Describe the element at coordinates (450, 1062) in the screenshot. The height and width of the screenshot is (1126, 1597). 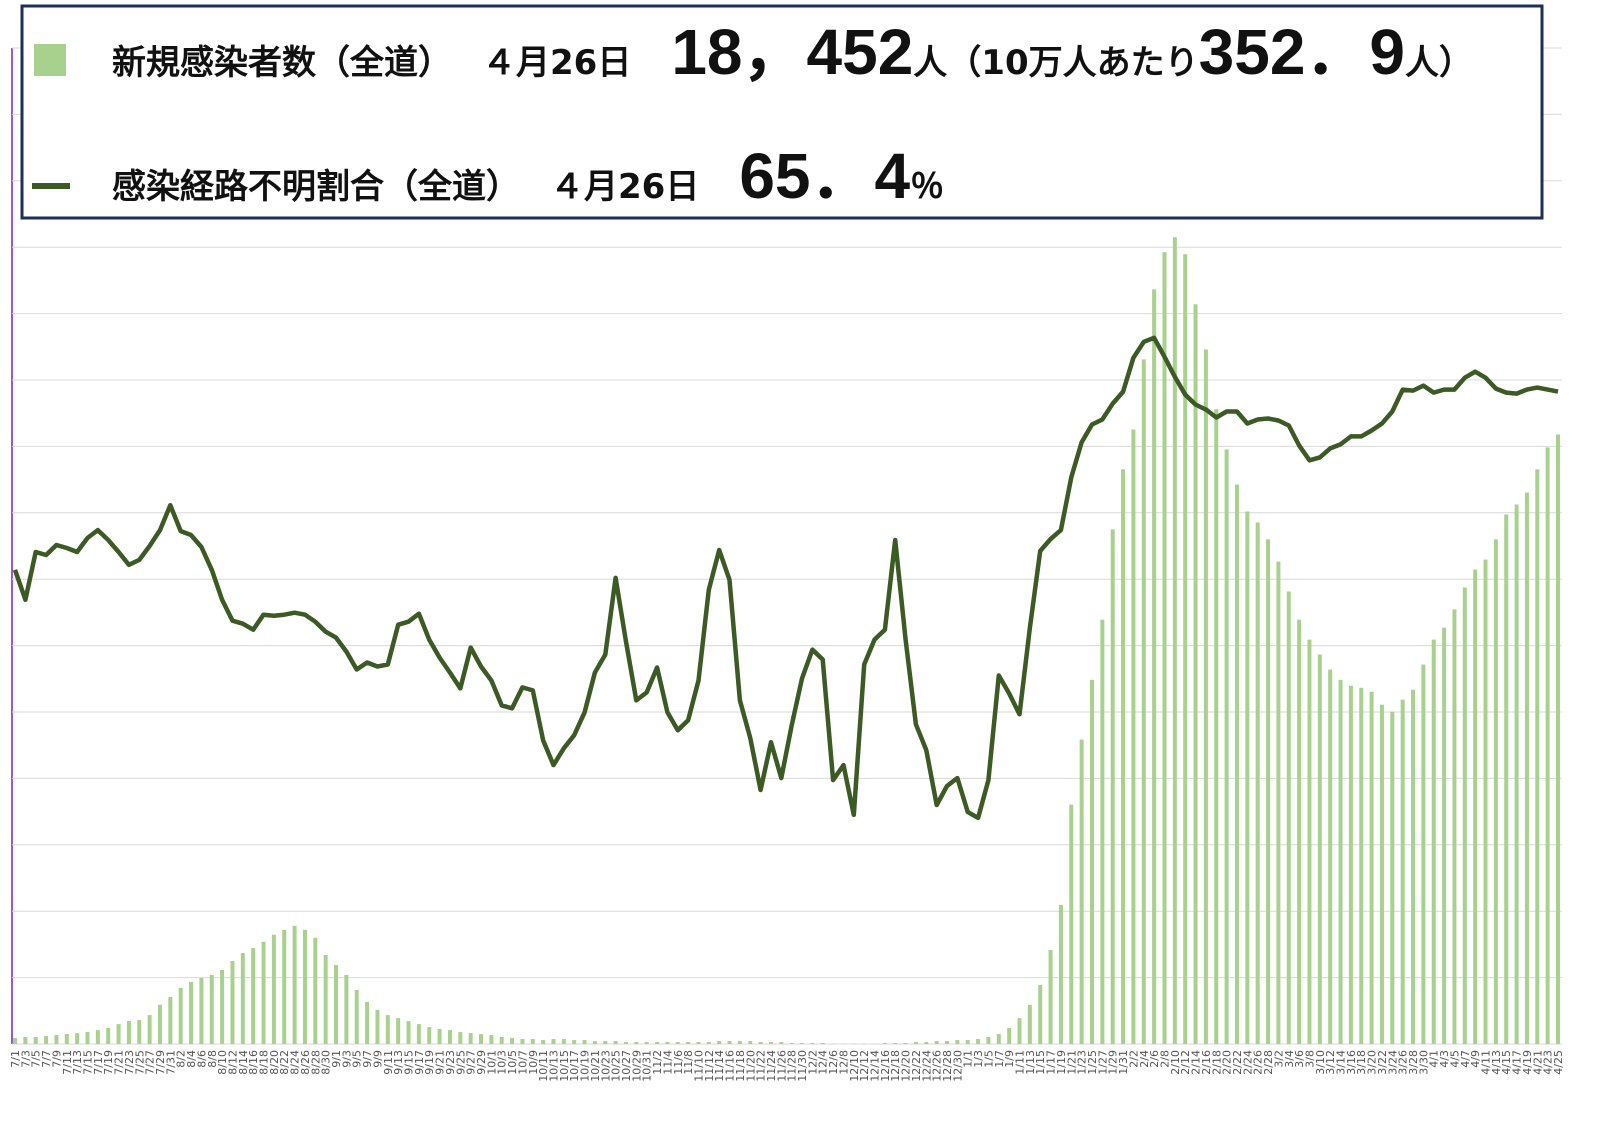
I see `x-tick-label: 9/23` at that location.